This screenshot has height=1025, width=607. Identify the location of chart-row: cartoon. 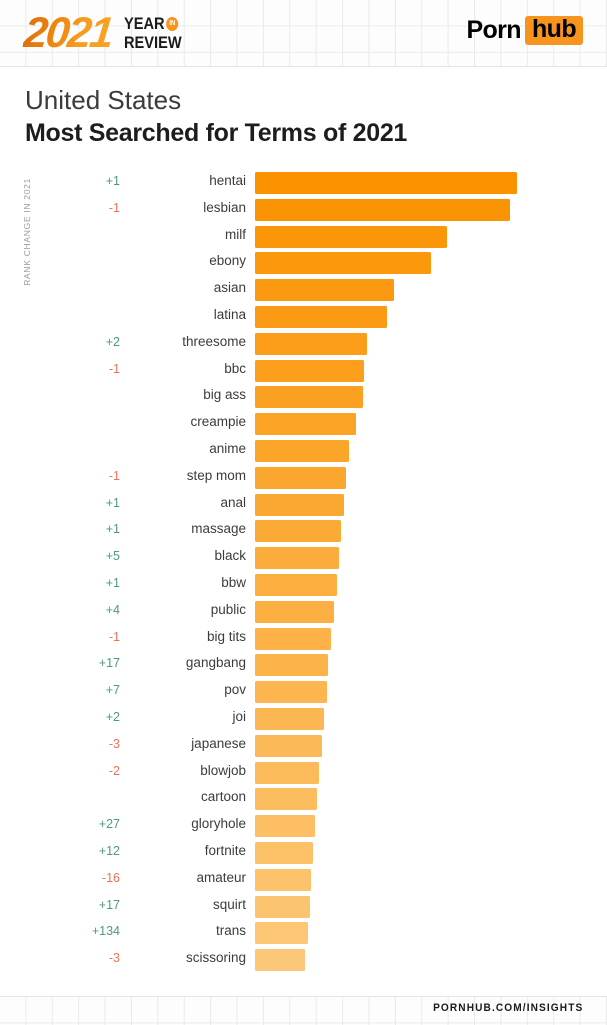
(303, 799).